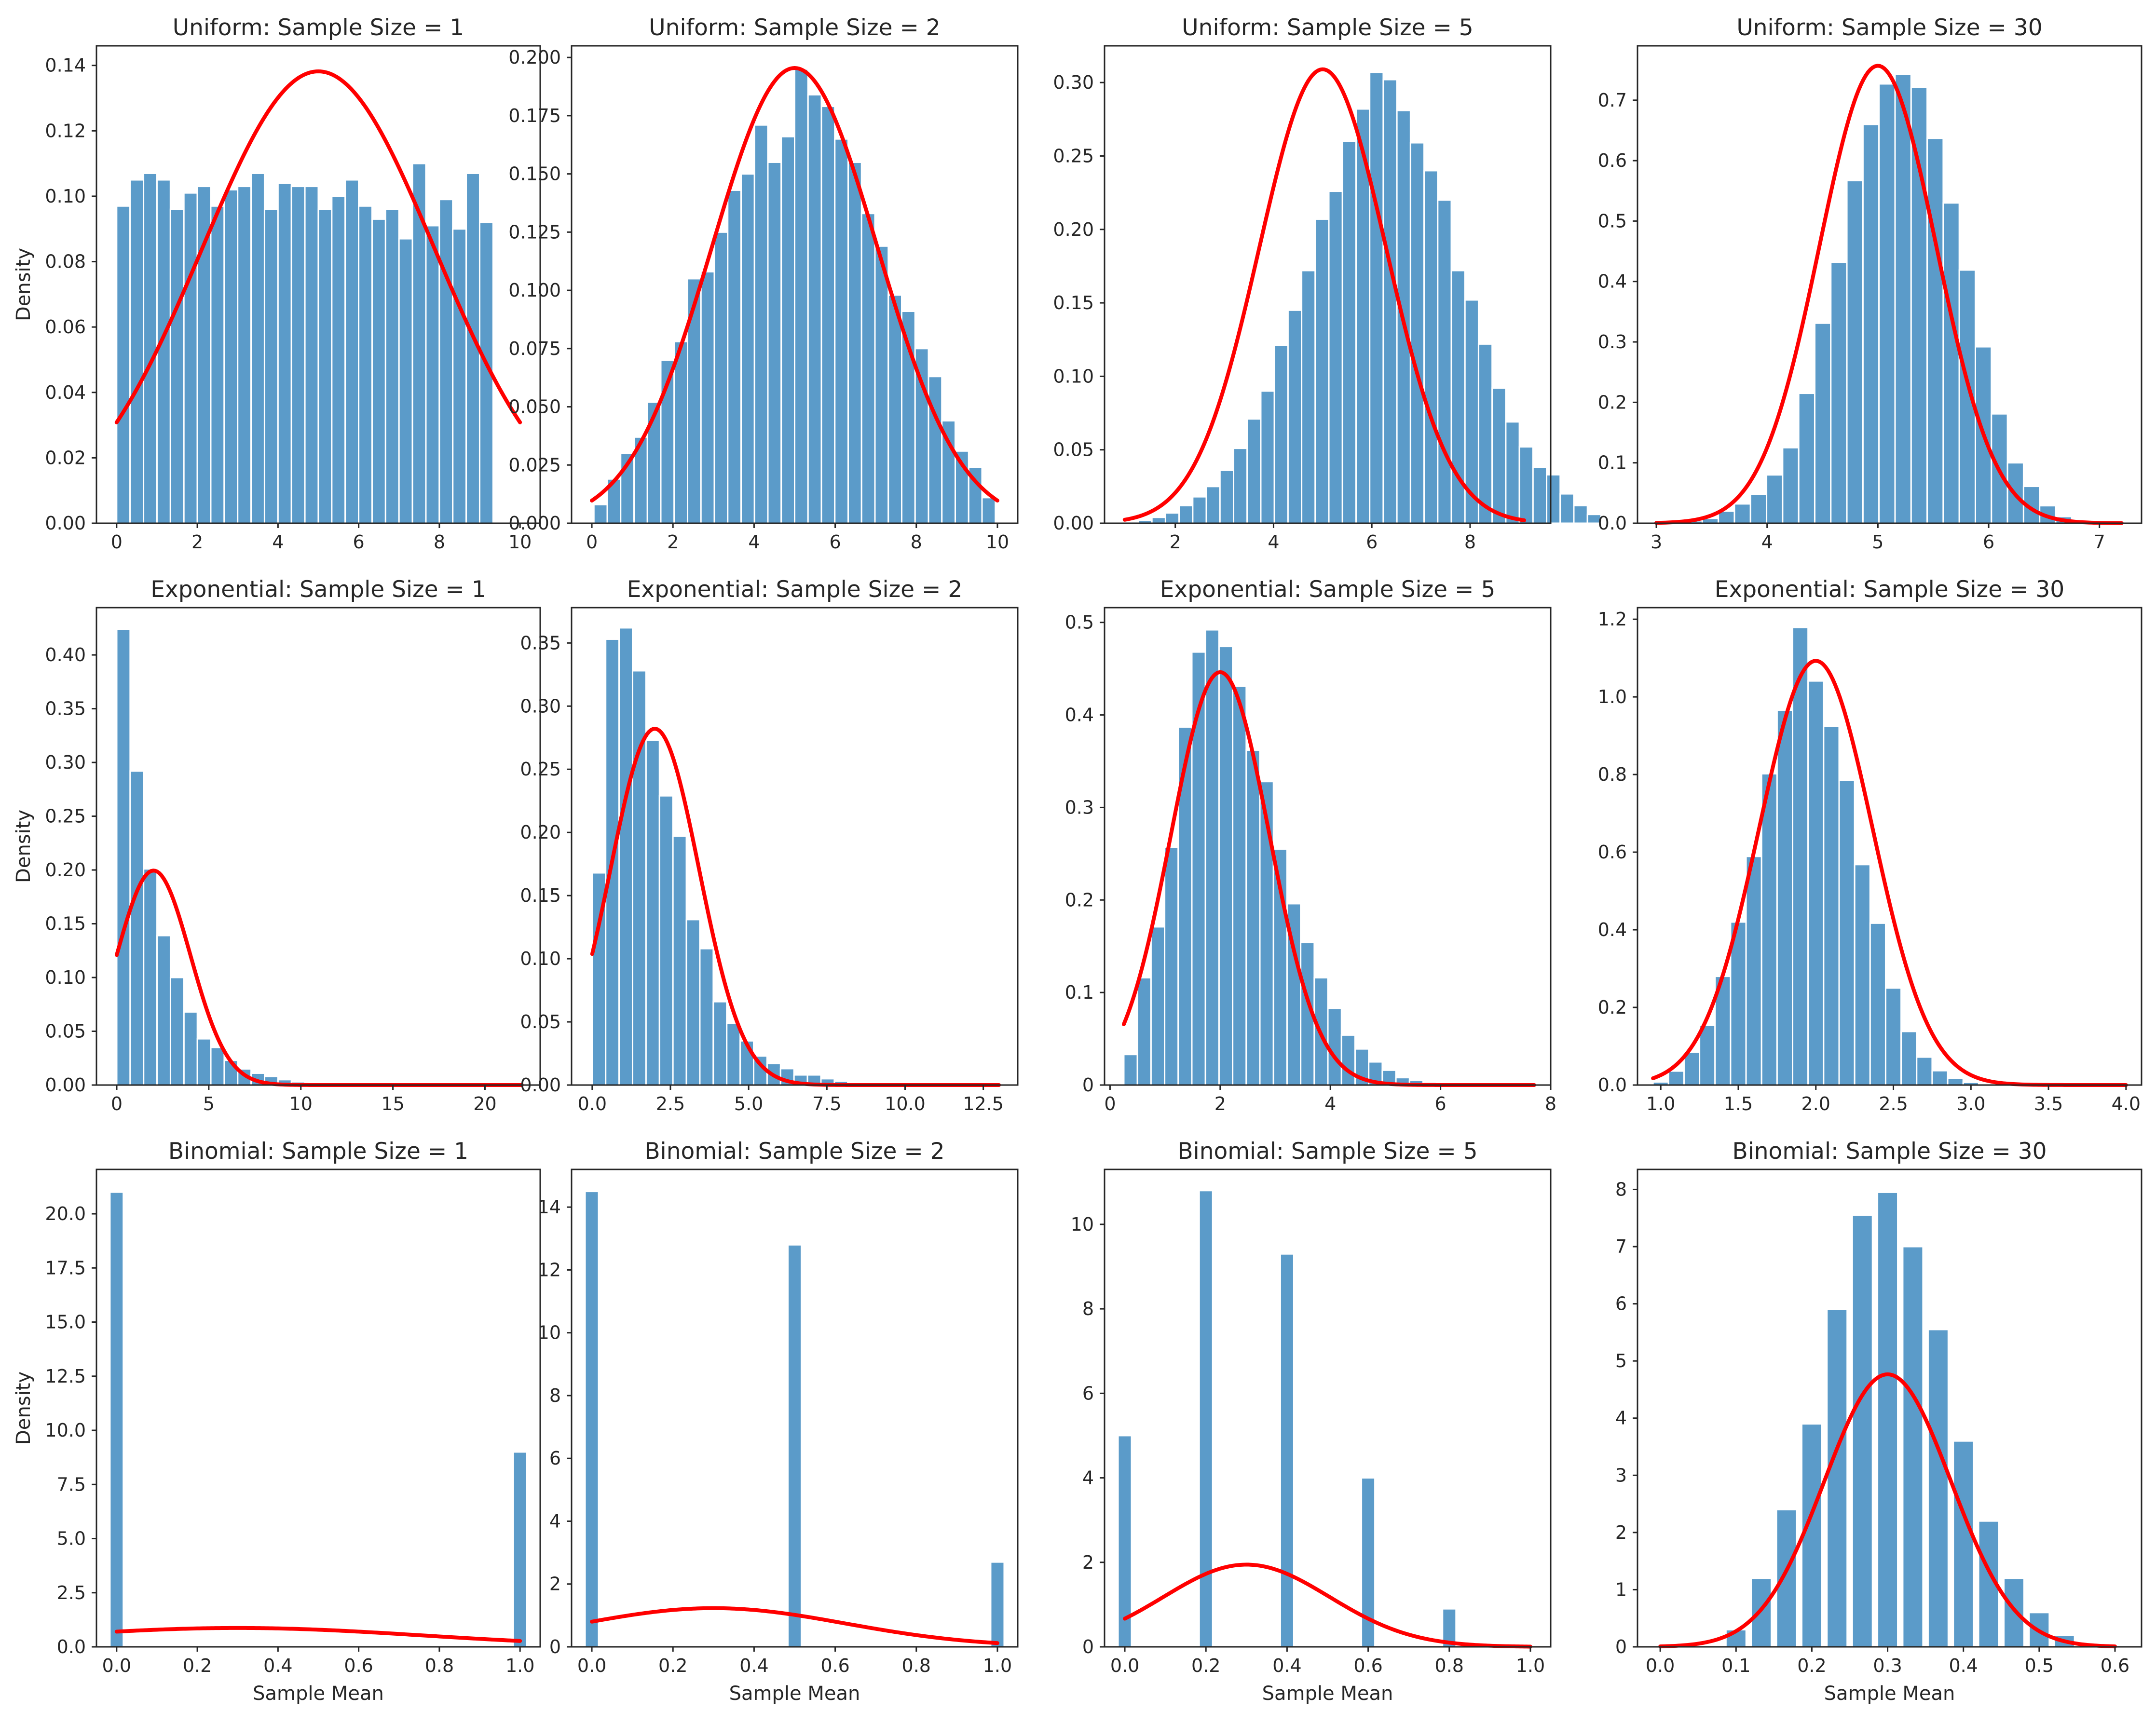 Image resolution: width=2156 pixels, height=1724 pixels. Describe the element at coordinates (520, 542) in the screenshot. I see `x-tick-label: 10` at that location.